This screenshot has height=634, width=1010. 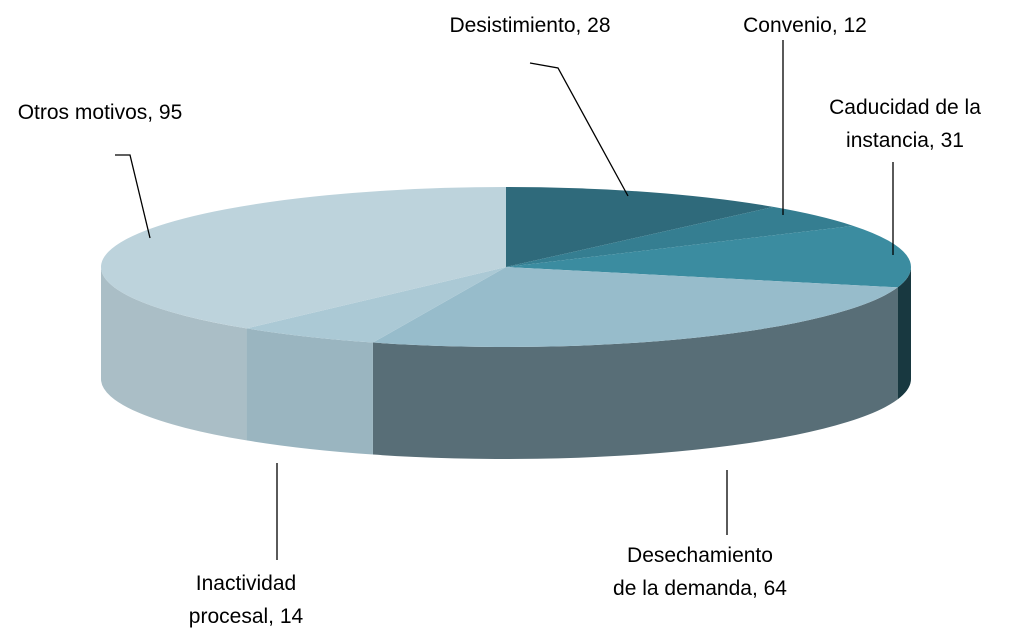 I want to click on data-label: Desechamiento de la demanda, 64, so click(x=700, y=572).